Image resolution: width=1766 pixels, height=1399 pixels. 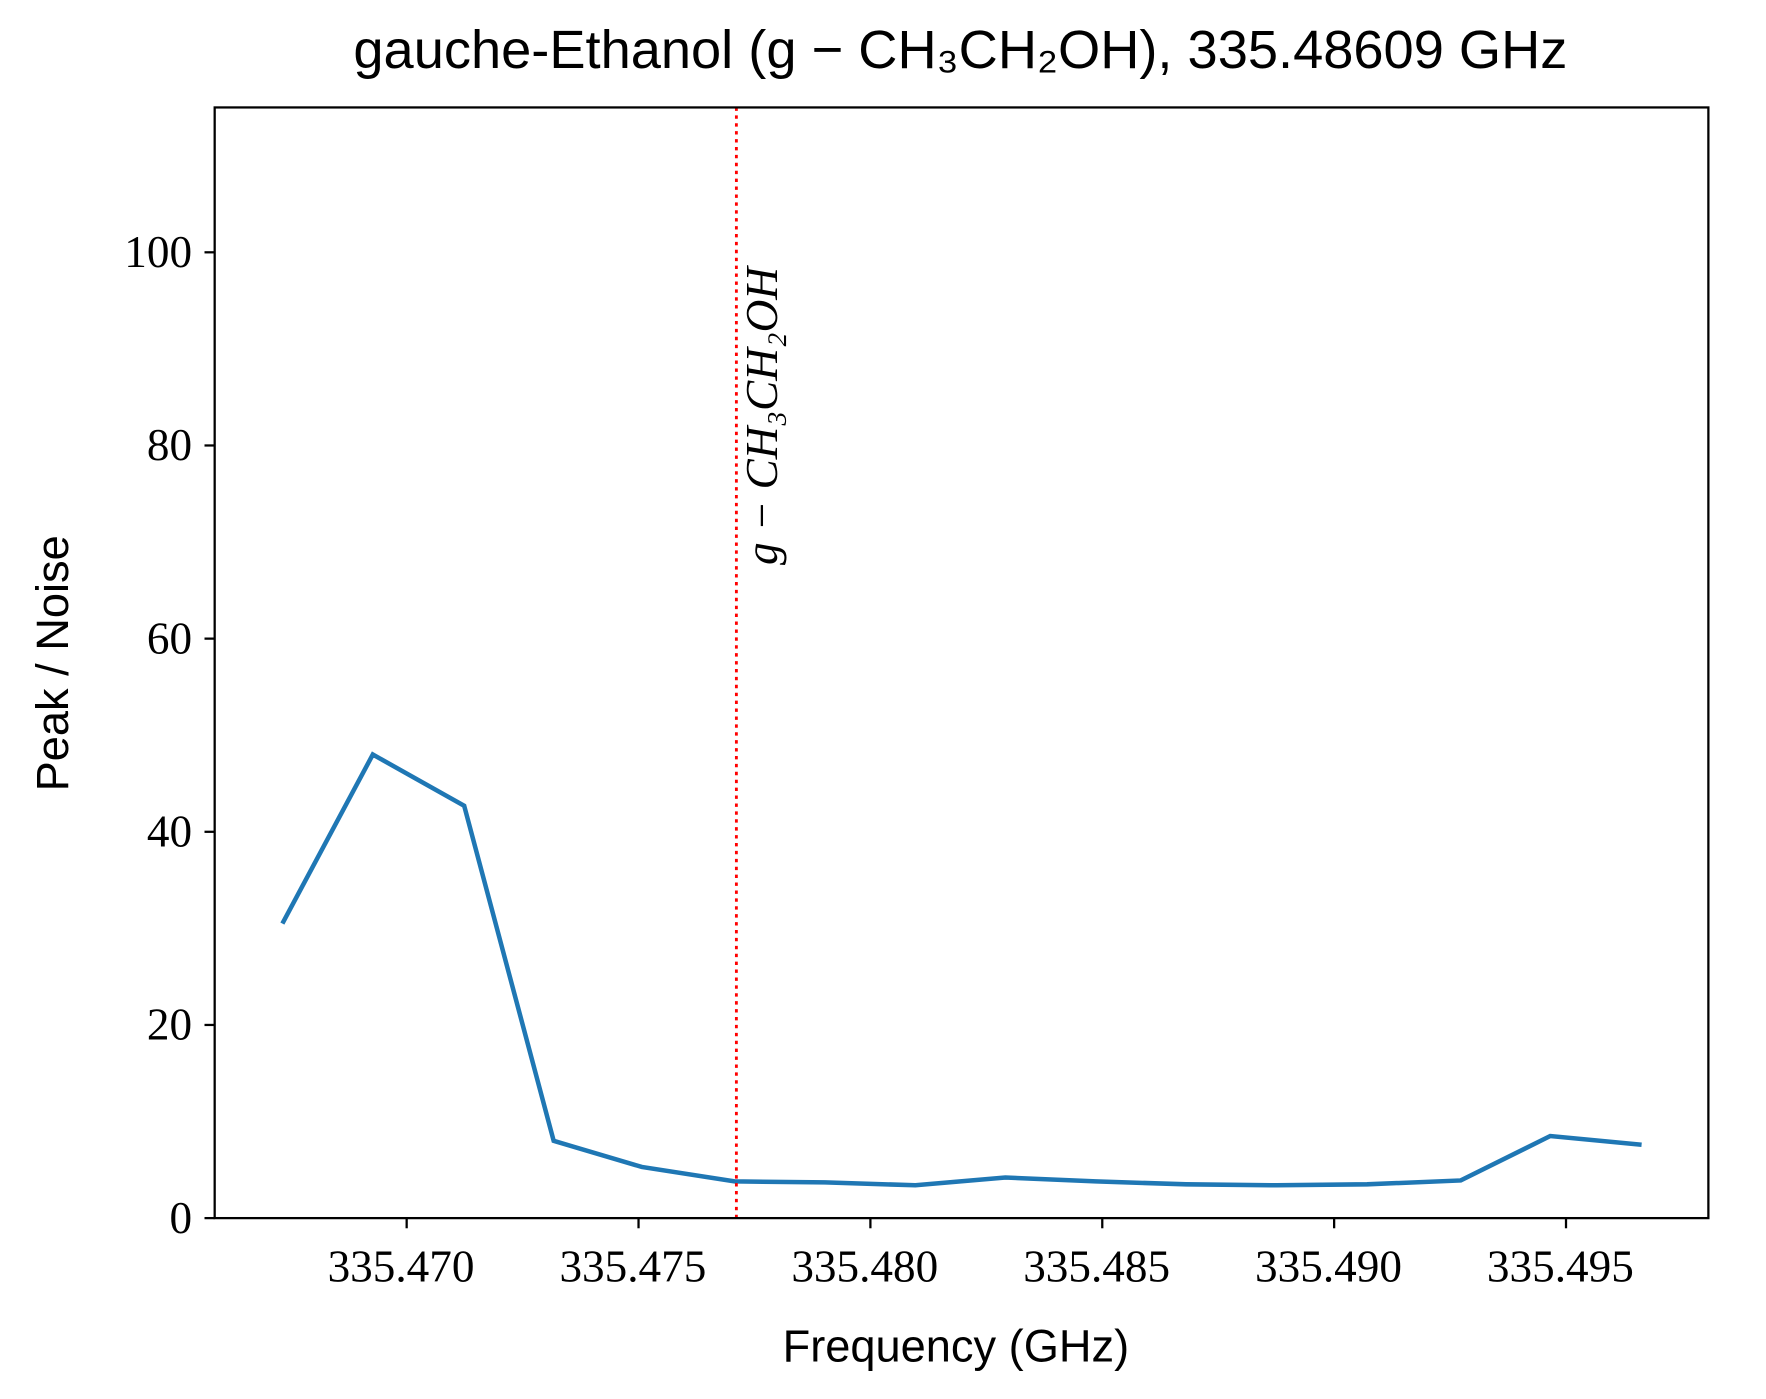 I want to click on y-tick-label: 20, so click(x=169, y=1025).